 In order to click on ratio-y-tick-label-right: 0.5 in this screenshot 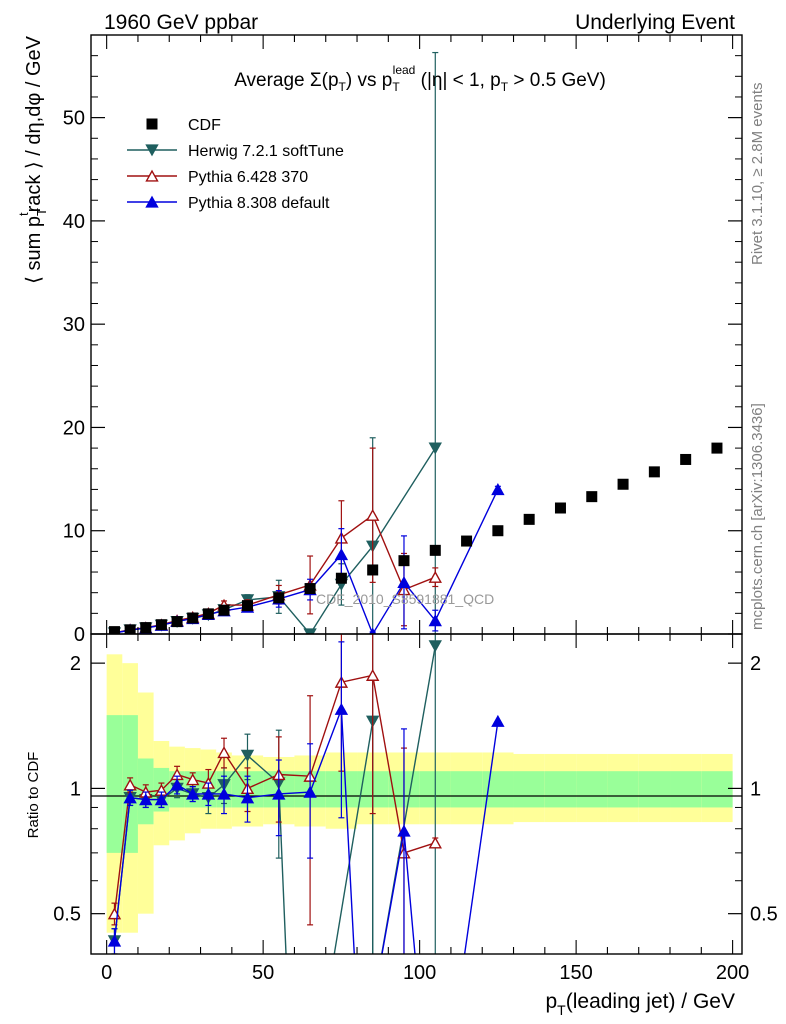, I will do `click(764, 915)`.